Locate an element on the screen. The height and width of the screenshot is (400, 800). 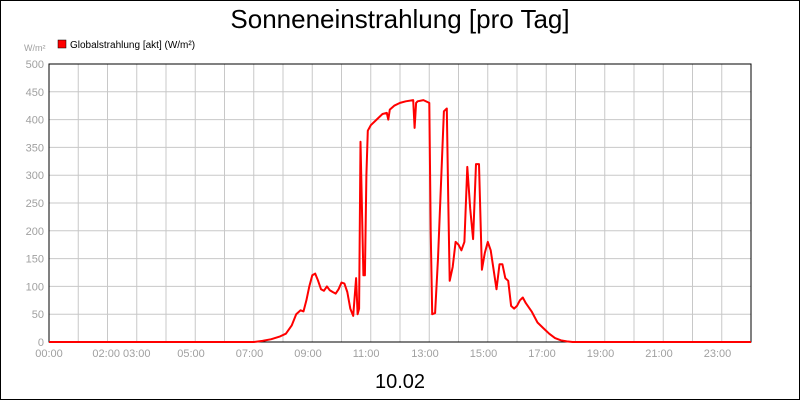
legend-swatch is located at coordinates (62, 44).